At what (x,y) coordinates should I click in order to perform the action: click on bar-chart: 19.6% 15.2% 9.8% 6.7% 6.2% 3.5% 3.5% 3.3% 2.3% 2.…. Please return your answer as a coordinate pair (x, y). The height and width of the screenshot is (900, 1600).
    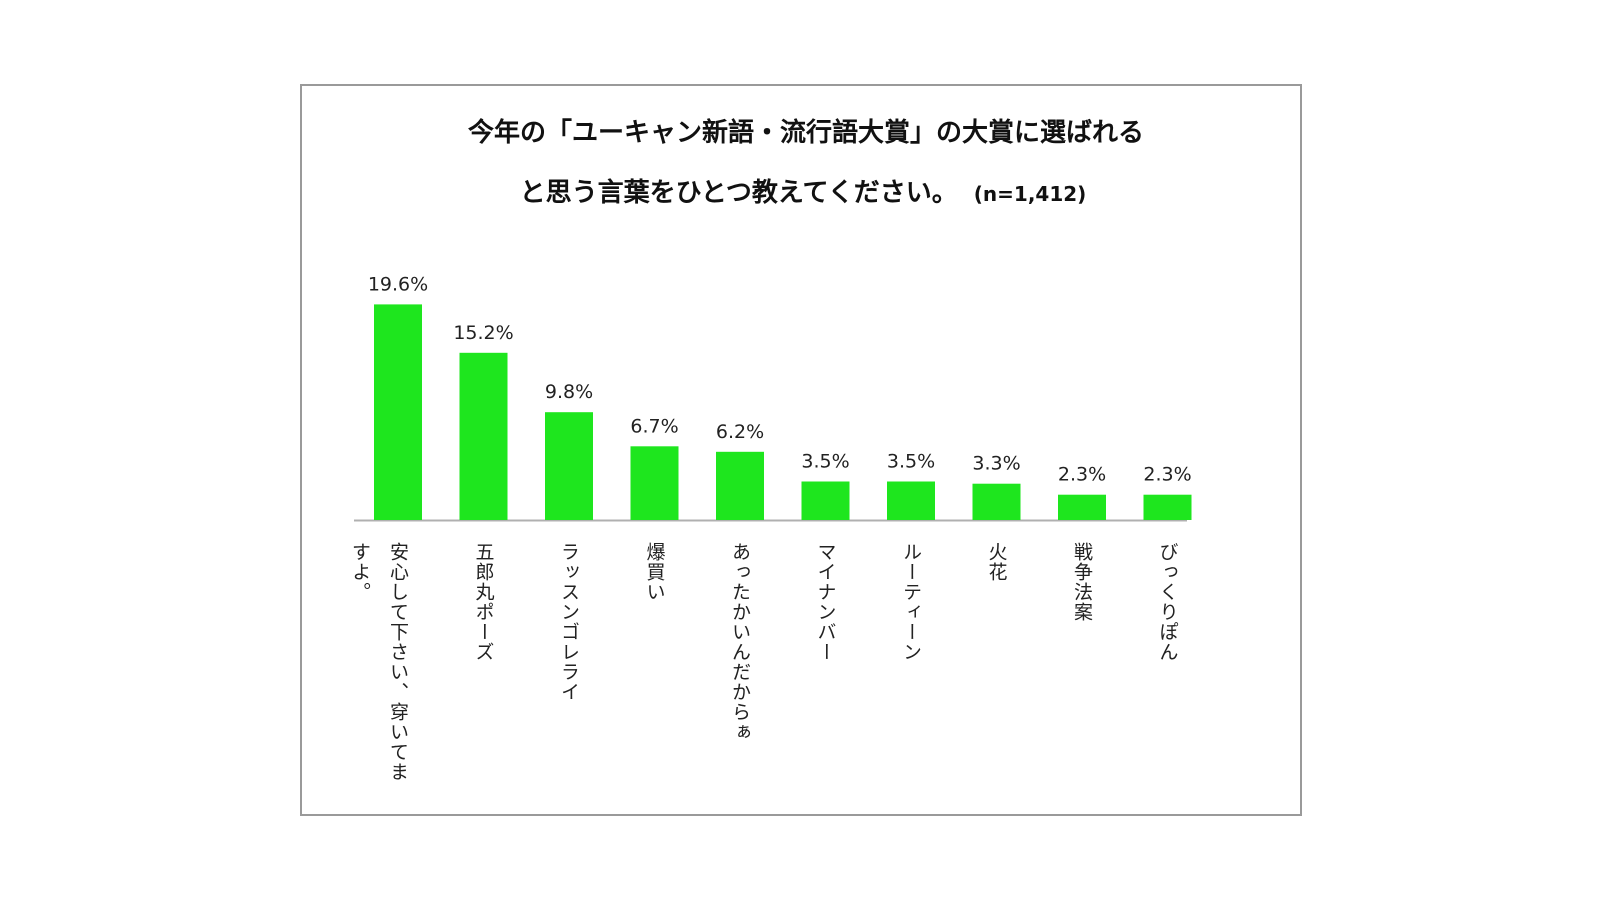
    Looking at the image, I should click on (773, 397).